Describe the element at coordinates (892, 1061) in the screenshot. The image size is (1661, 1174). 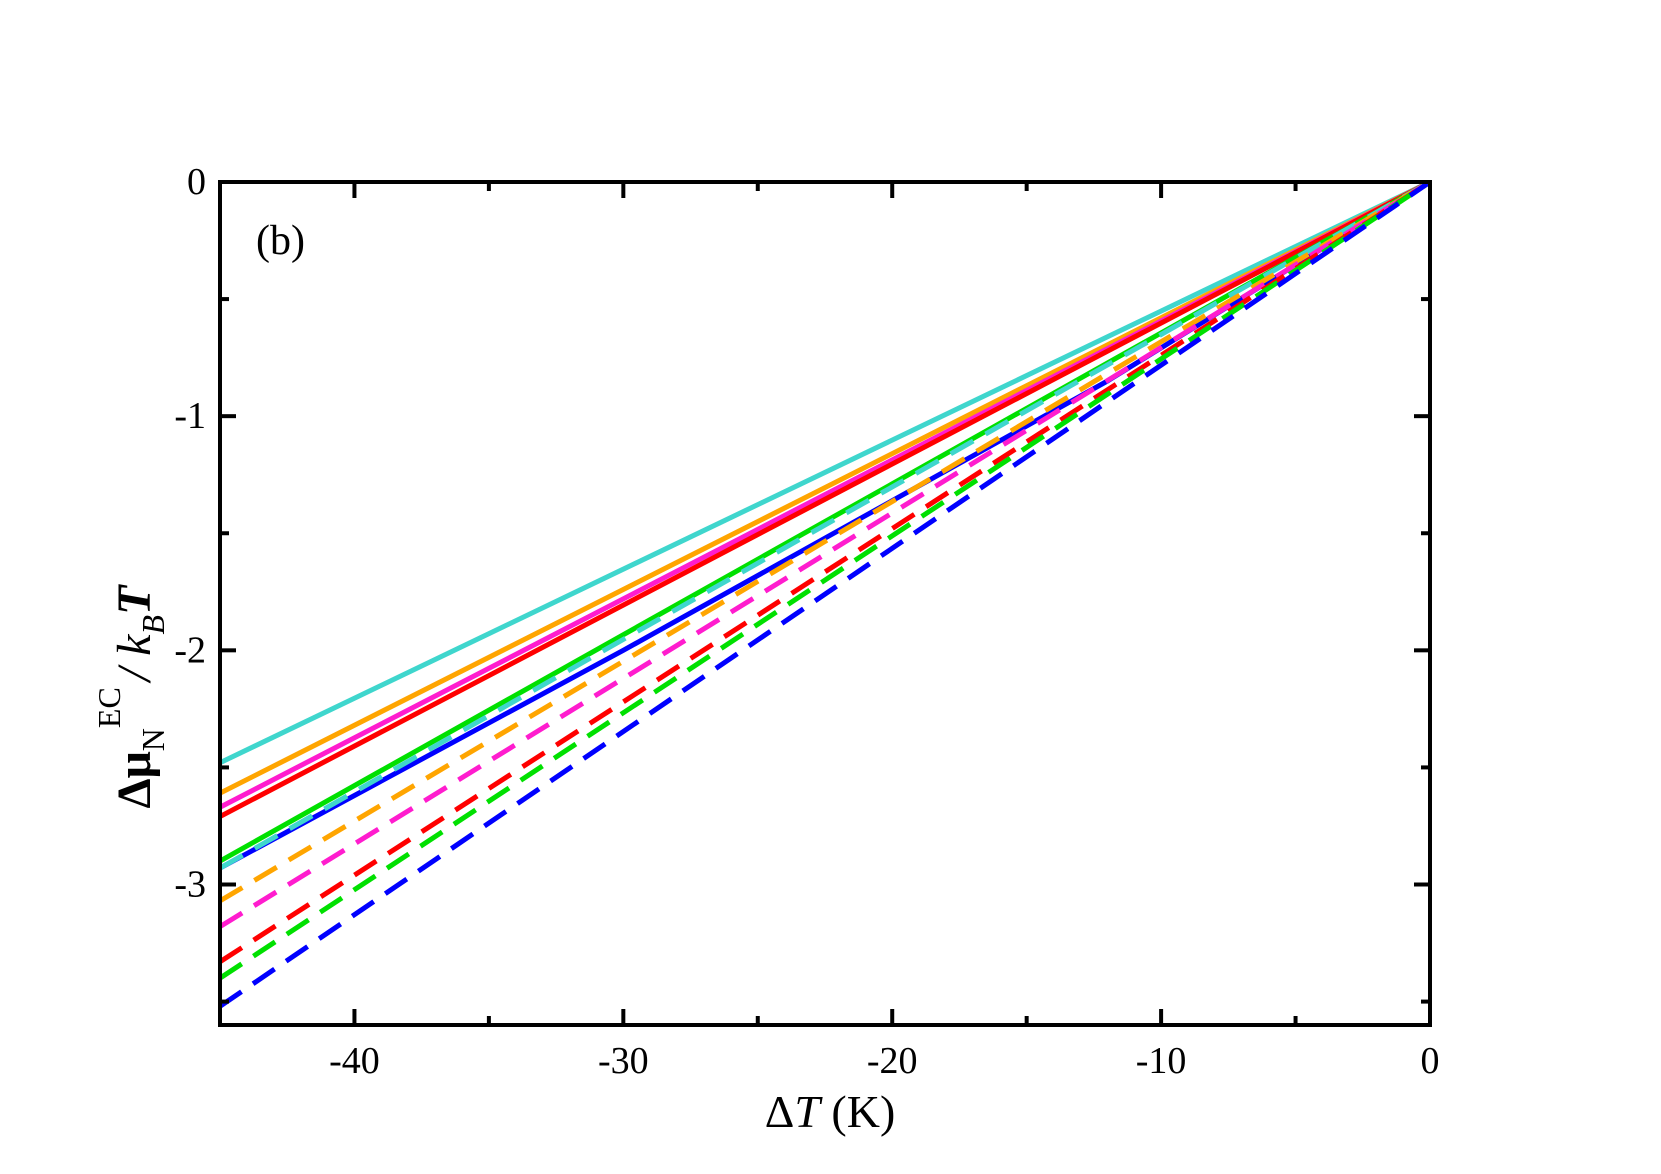
I see `x-tick-label: -20` at that location.